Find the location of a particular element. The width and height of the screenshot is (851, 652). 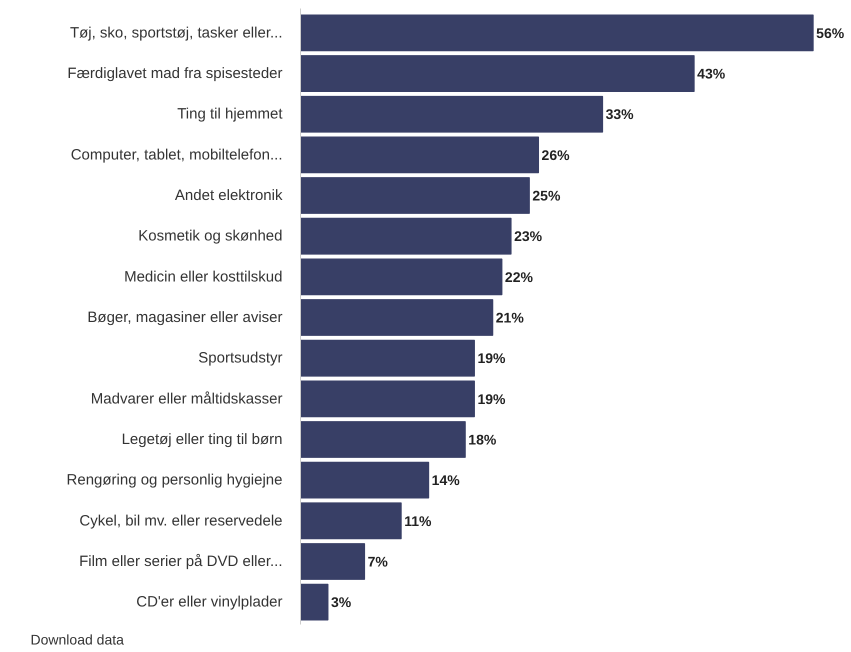

text: Download data is located at coordinates (77, 640).